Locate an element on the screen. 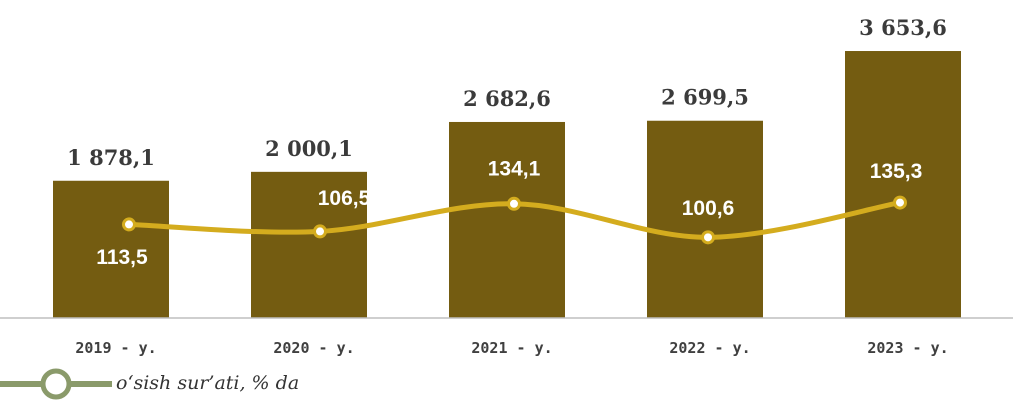 The image size is (1013, 404). bar-value-label: 2 000,1 is located at coordinates (309, 148).